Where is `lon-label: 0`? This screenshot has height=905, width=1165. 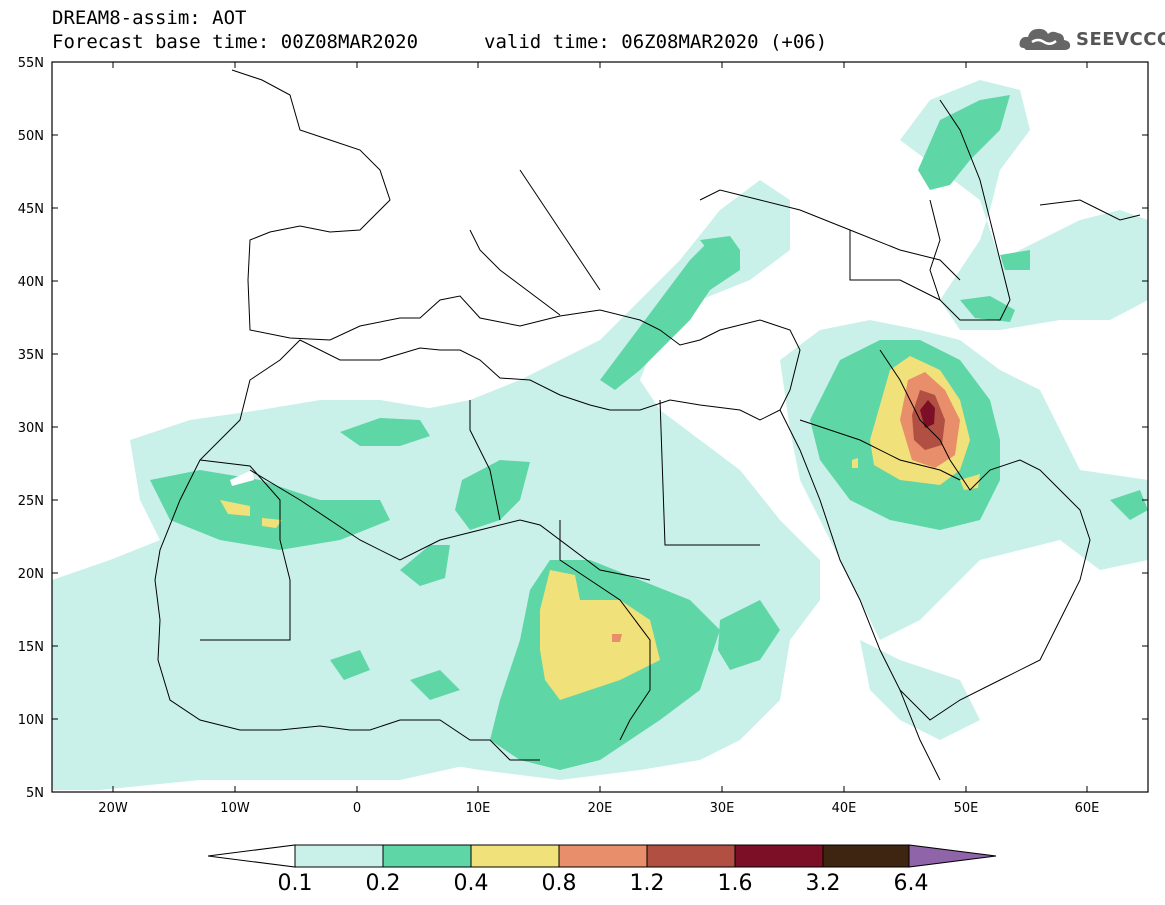
lon-label: 0 is located at coordinates (357, 808).